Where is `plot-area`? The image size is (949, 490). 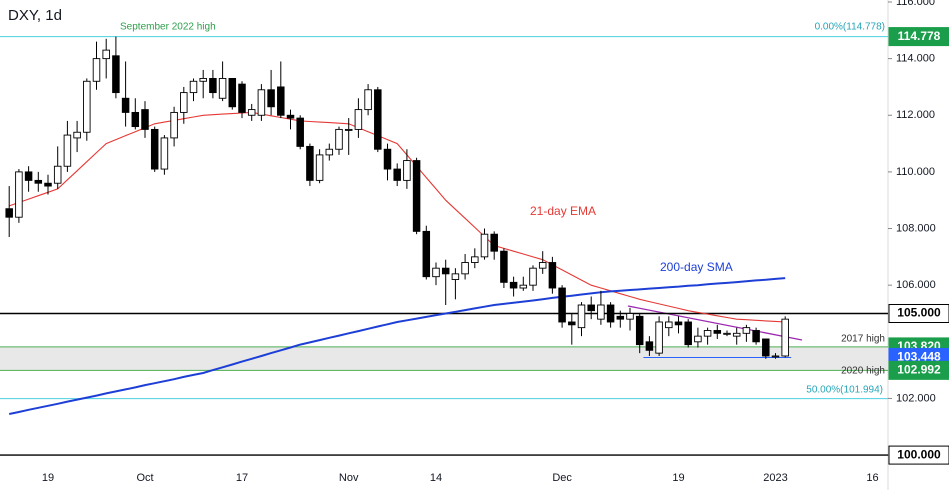 plot-area is located at coordinates (444, 338).